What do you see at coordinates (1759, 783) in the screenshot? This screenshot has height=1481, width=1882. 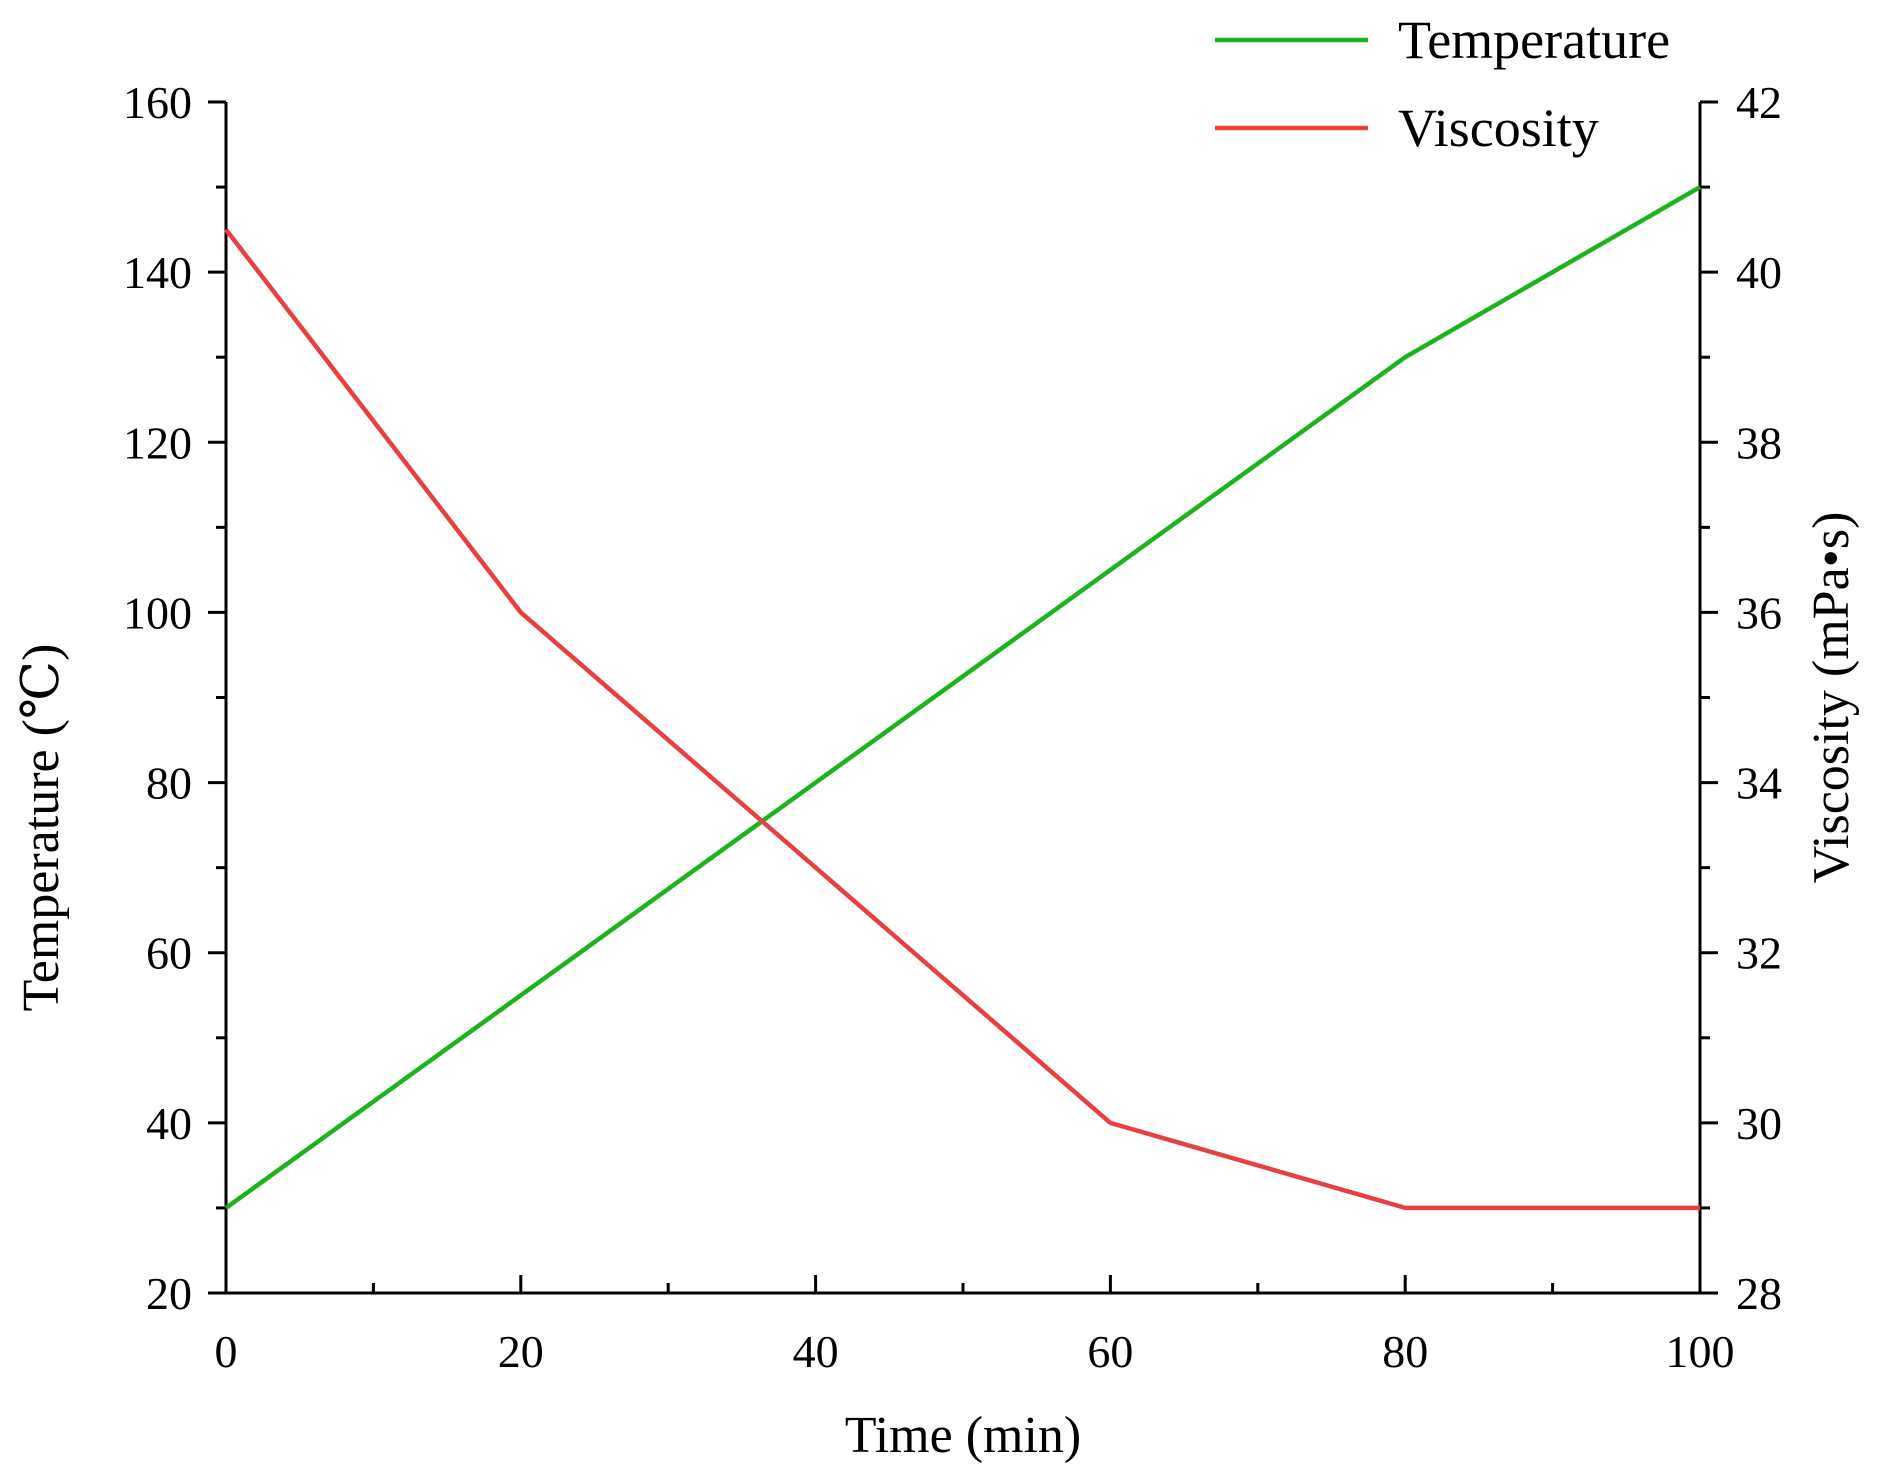 I see `y-right-tick-label: 34` at bounding box center [1759, 783].